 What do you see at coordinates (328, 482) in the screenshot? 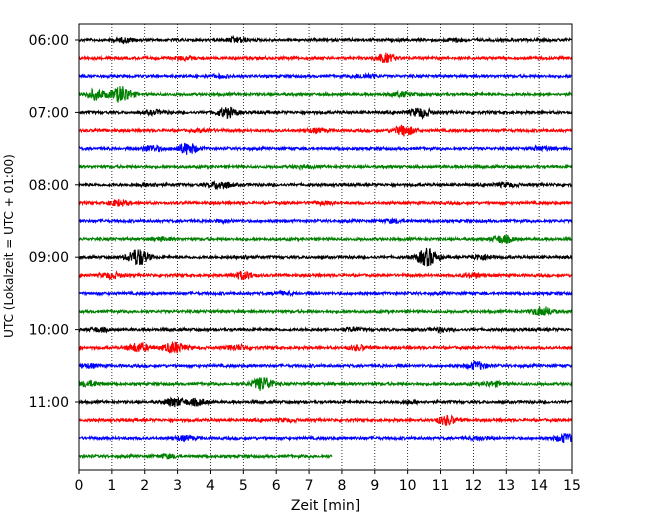
I see `x-axis: 0 1 2 3 4 5 6 7 8 9 10 11 12 13 14 15` at bounding box center [328, 482].